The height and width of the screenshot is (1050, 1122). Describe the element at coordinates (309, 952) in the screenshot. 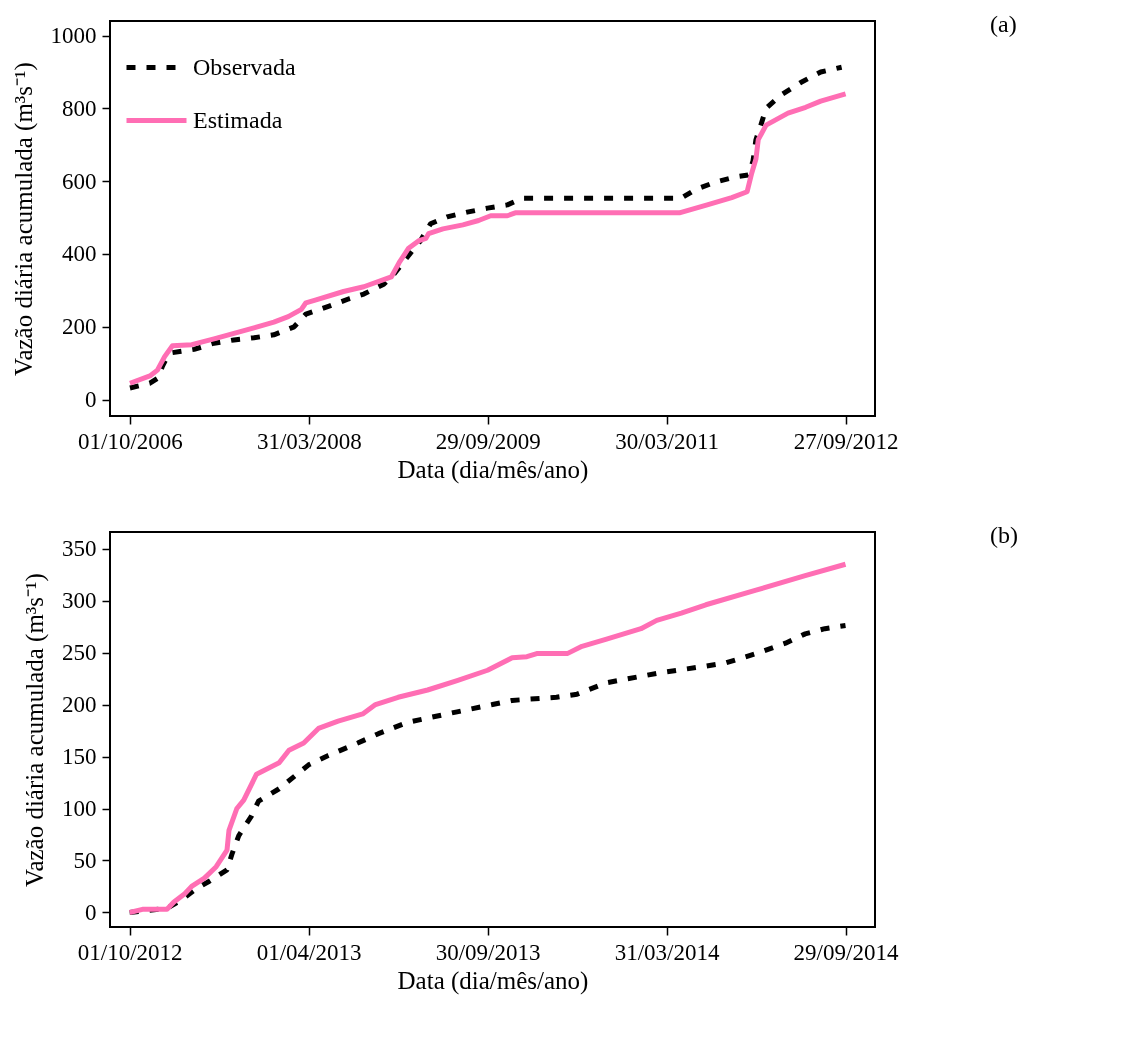

I see `x-tick-label: 01/04/2013` at that location.